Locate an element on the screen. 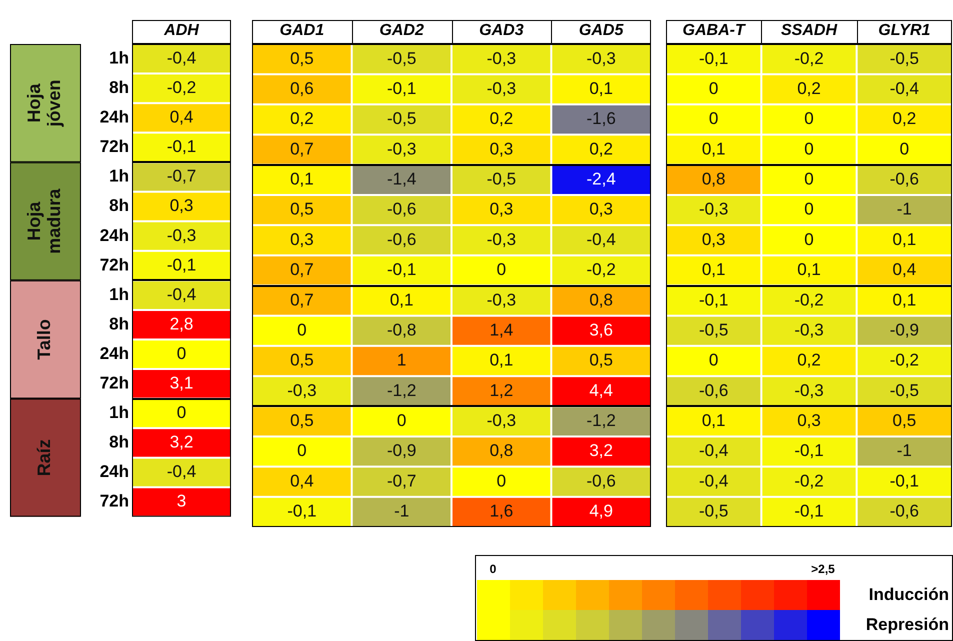 This screenshot has height=641, width=953. data-label: 1,6 is located at coordinates (502, 511).